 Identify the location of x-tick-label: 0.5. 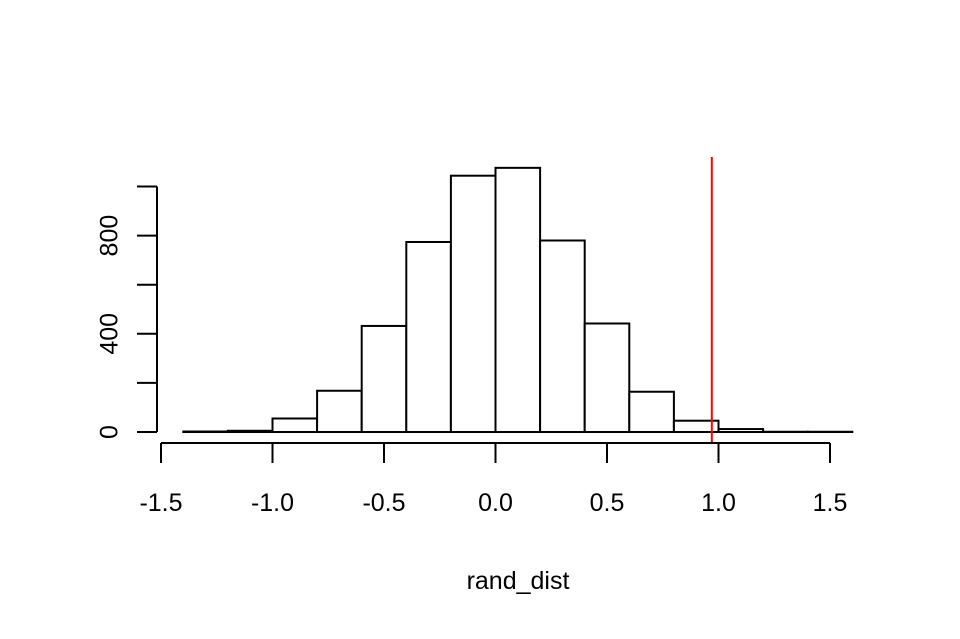
(607, 503).